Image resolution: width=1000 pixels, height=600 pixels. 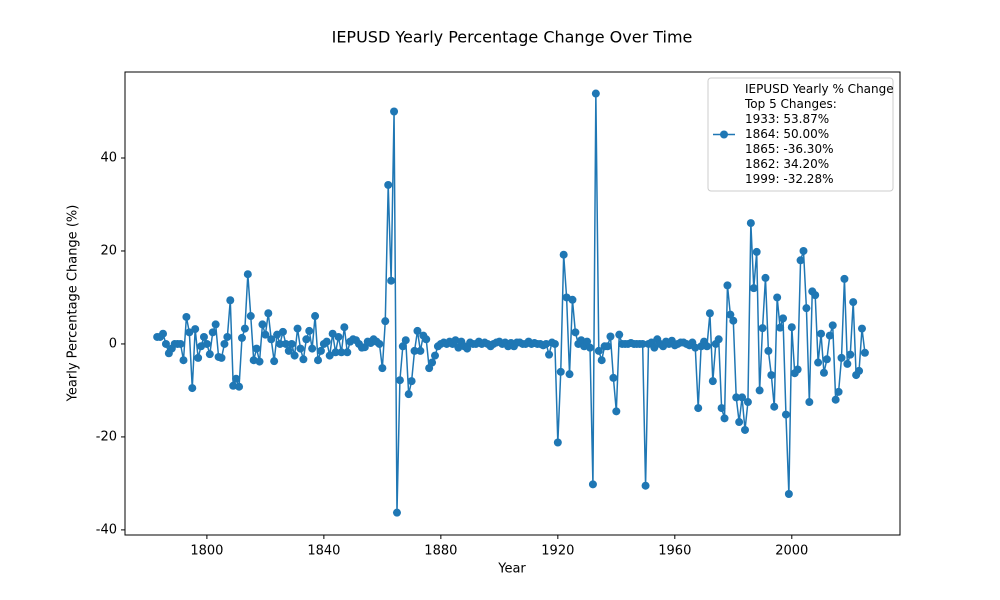 What do you see at coordinates (108, 250) in the screenshot?
I see `y-tick-label: 20` at bounding box center [108, 250].